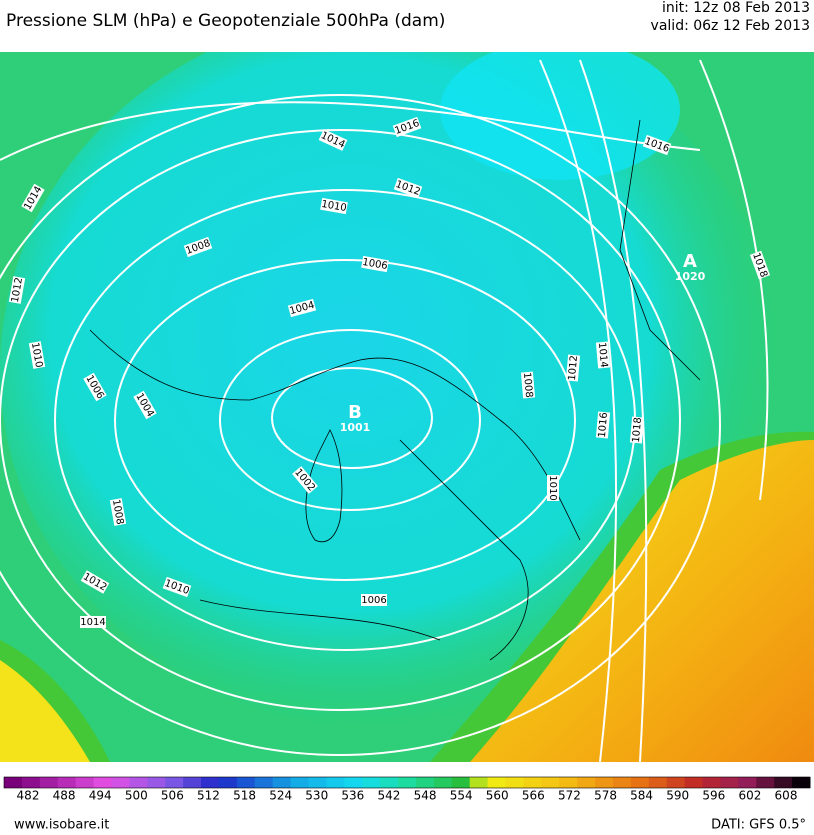 Image resolution: width=814 pixels, height=835 pixels. What do you see at coordinates (28, 796) in the screenshot?
I see `colorbar-tick-label: 482` at bounding box center [28, 796].